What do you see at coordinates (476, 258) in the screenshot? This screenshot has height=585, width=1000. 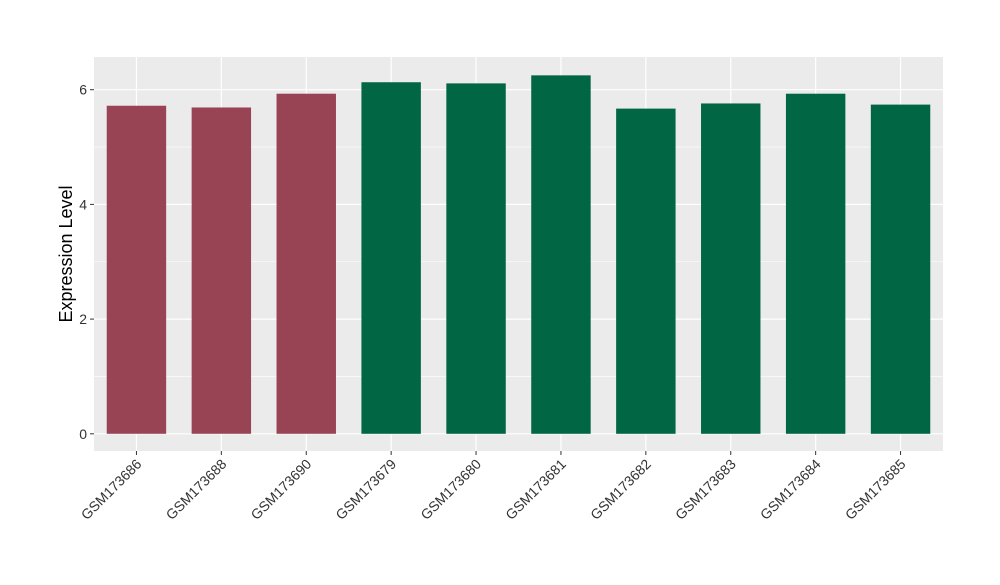 I see `bar-GSM173680` at bounding box center [476, 258].